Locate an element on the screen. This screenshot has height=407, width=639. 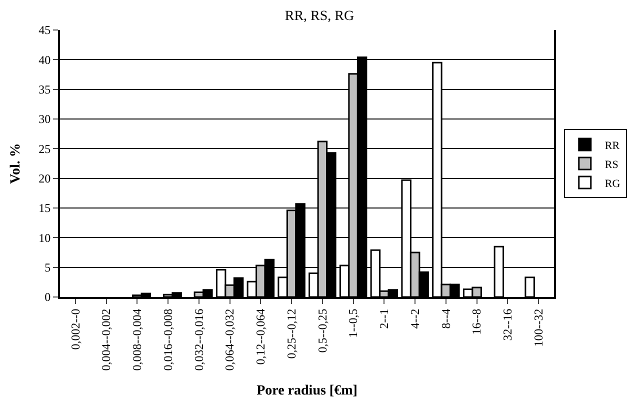
x-tick-label: 0,004--0,002 is located at coordinates (106, 339).